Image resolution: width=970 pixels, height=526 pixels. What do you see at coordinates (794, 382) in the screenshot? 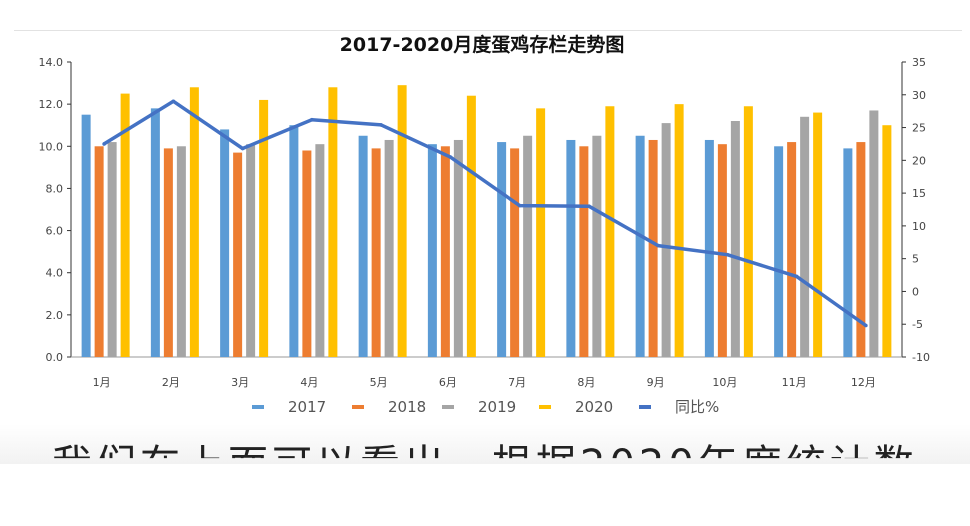
I see `x-tick-label: 11月` at bounding box center [794, 382].